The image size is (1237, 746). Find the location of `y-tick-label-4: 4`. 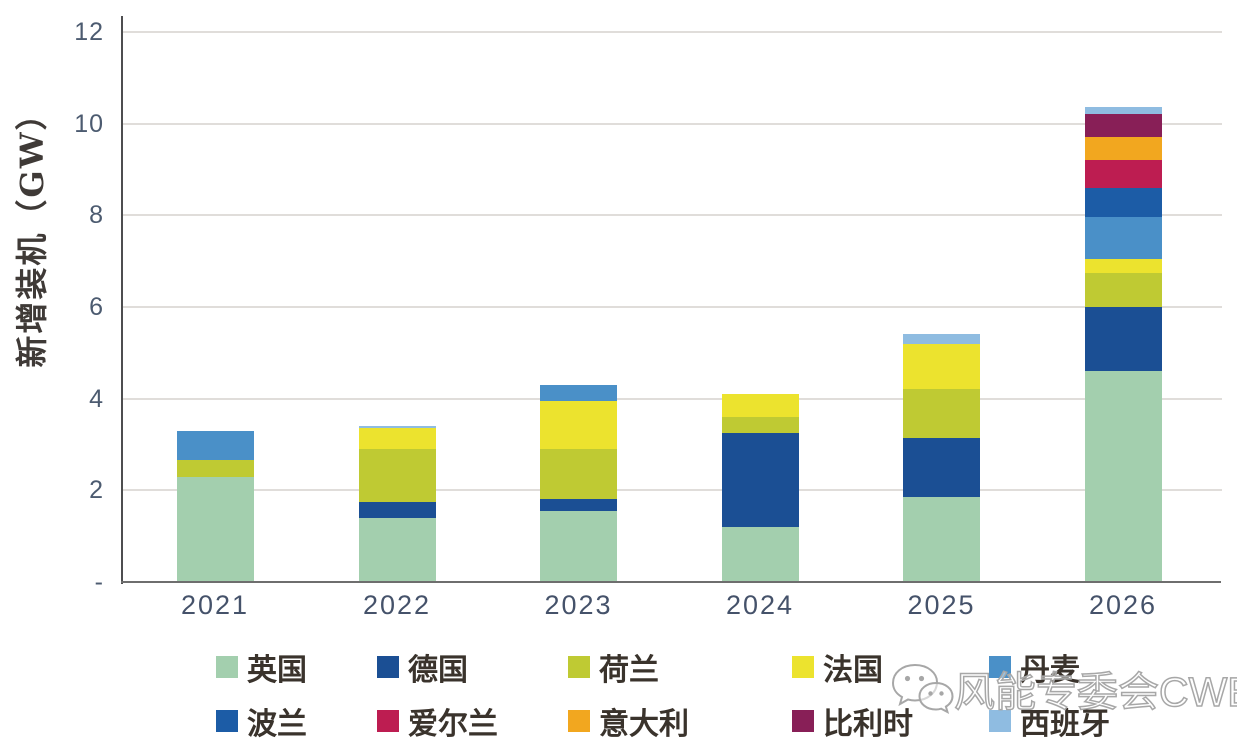

y-tick-label-4: 4 is located at coordinates (96, 398).